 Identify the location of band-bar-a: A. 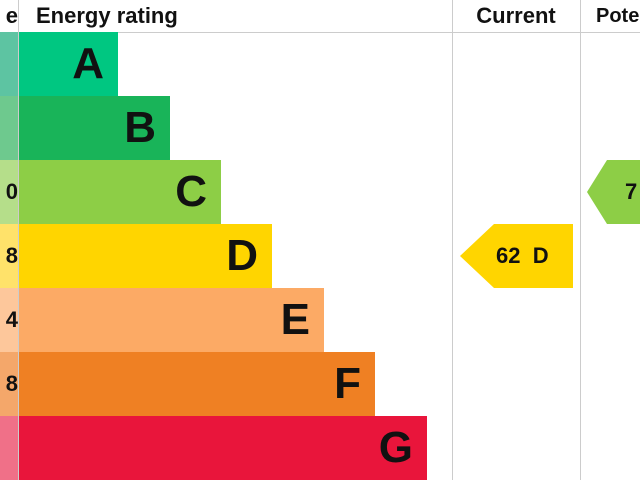
(68, 64).